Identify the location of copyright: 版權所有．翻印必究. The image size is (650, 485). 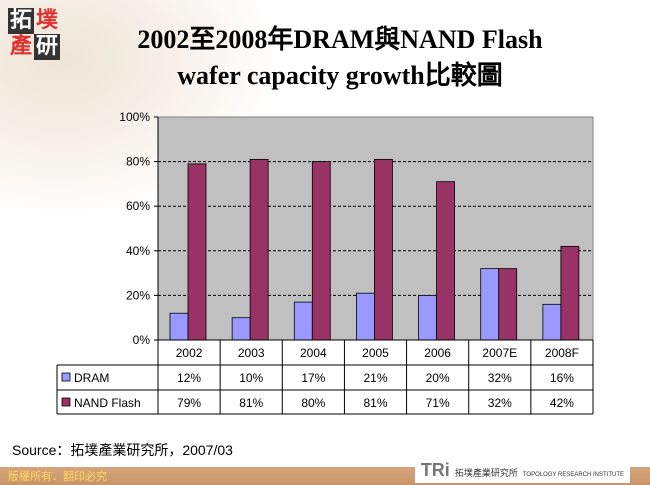
(57, 477).